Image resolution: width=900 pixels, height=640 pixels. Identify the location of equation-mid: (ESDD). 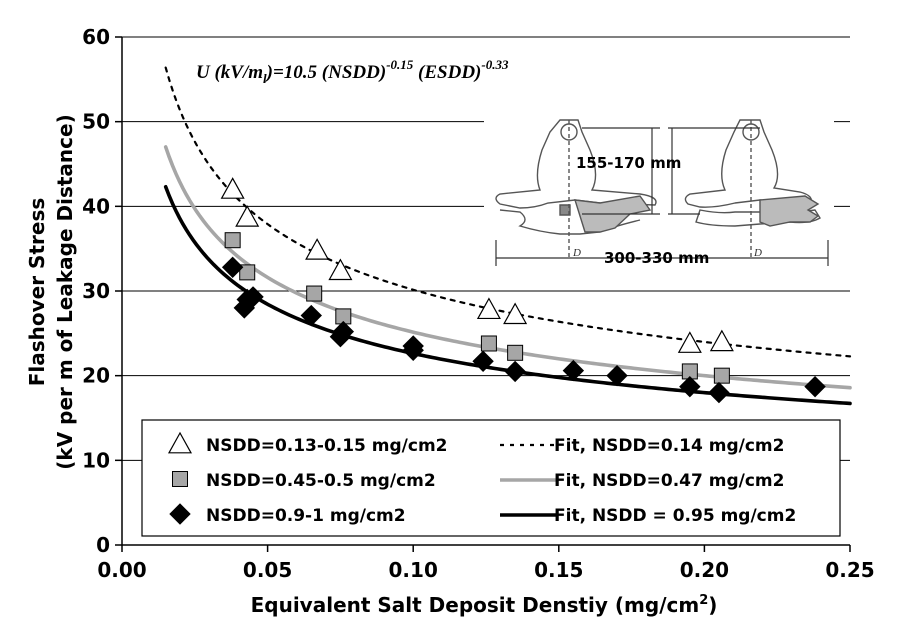
(447, 72).